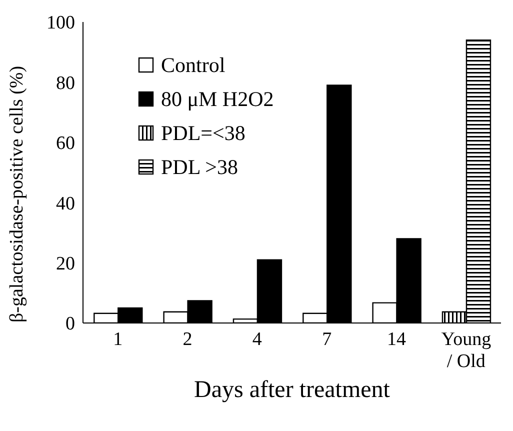  What do you see at coordinates (193, 65) in the screenshot?
I see `legend-label: Control` at bounding box center [193, 65].